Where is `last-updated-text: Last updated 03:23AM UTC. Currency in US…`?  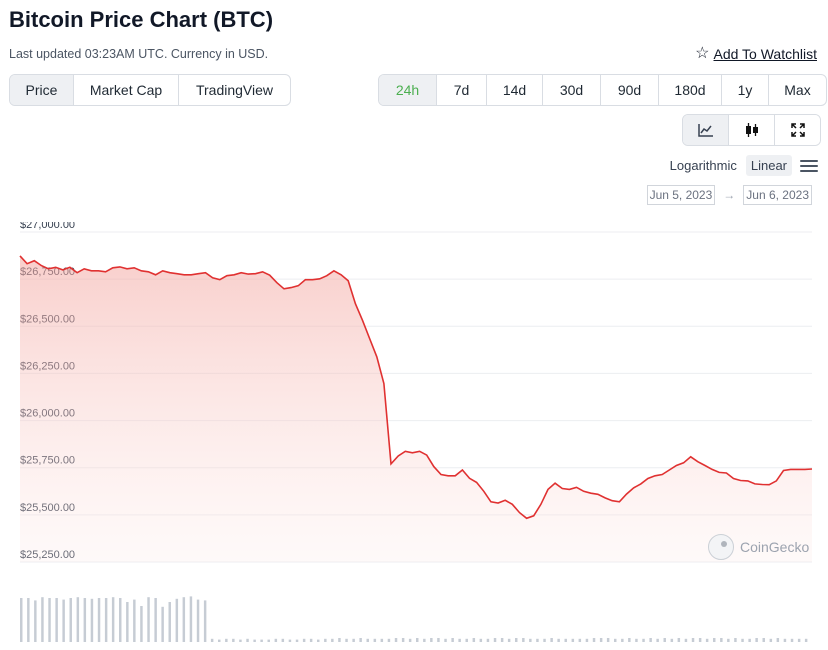 last-updated-text: Last updated 03:23AM UTC. Currency in US… is located at coordinates (139, 54).